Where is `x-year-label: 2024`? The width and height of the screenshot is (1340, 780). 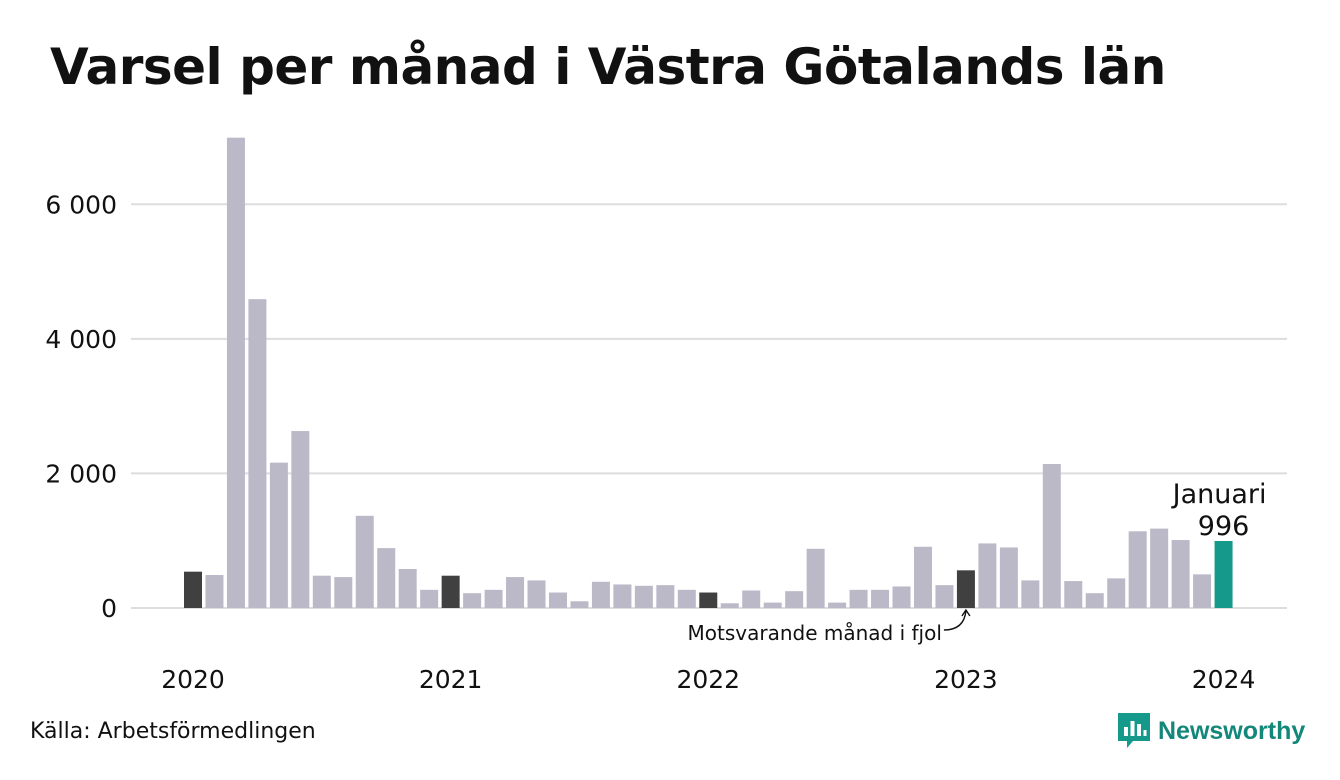 x-year-label: 2024 is located at coordinates (1224, 679).